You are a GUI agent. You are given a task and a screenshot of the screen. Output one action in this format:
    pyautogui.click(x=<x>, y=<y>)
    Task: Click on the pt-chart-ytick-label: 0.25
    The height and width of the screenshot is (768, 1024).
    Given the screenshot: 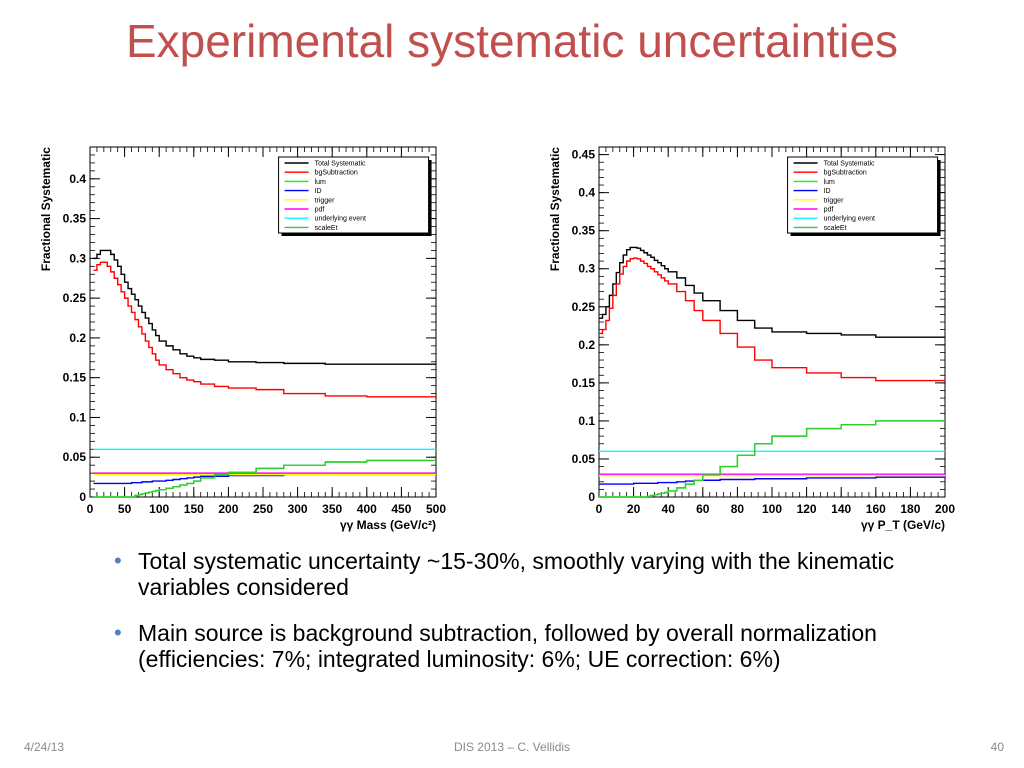 What is the action you would take?
    pyautogui.click(x=584, y=307)
    